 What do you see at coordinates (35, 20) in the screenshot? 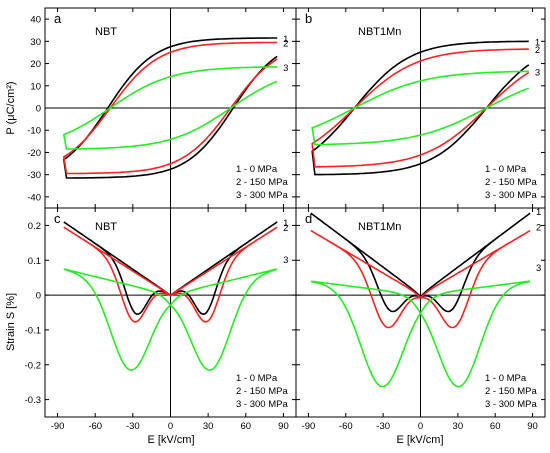
I see `y-tick-label: 40` at bounding box center [35, 20].